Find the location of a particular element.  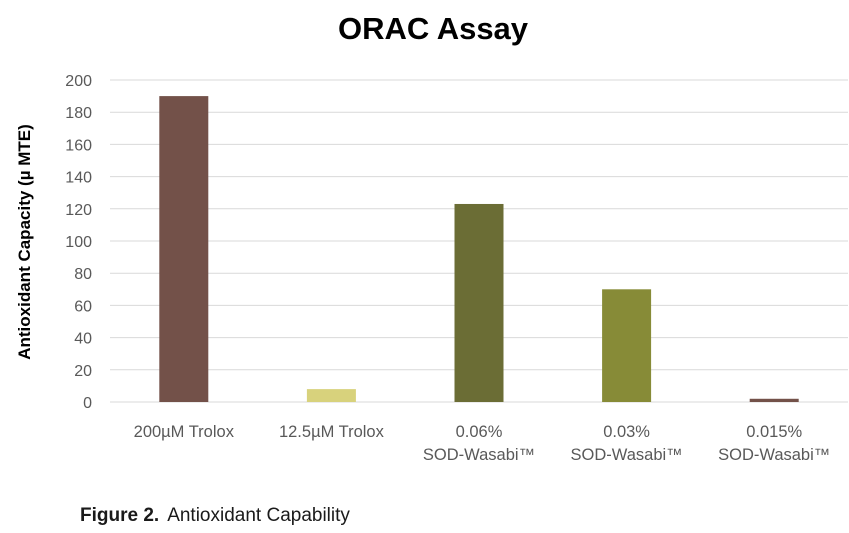

x-category-label: 12.5µM Trolox is located at coordinates (332, 432).